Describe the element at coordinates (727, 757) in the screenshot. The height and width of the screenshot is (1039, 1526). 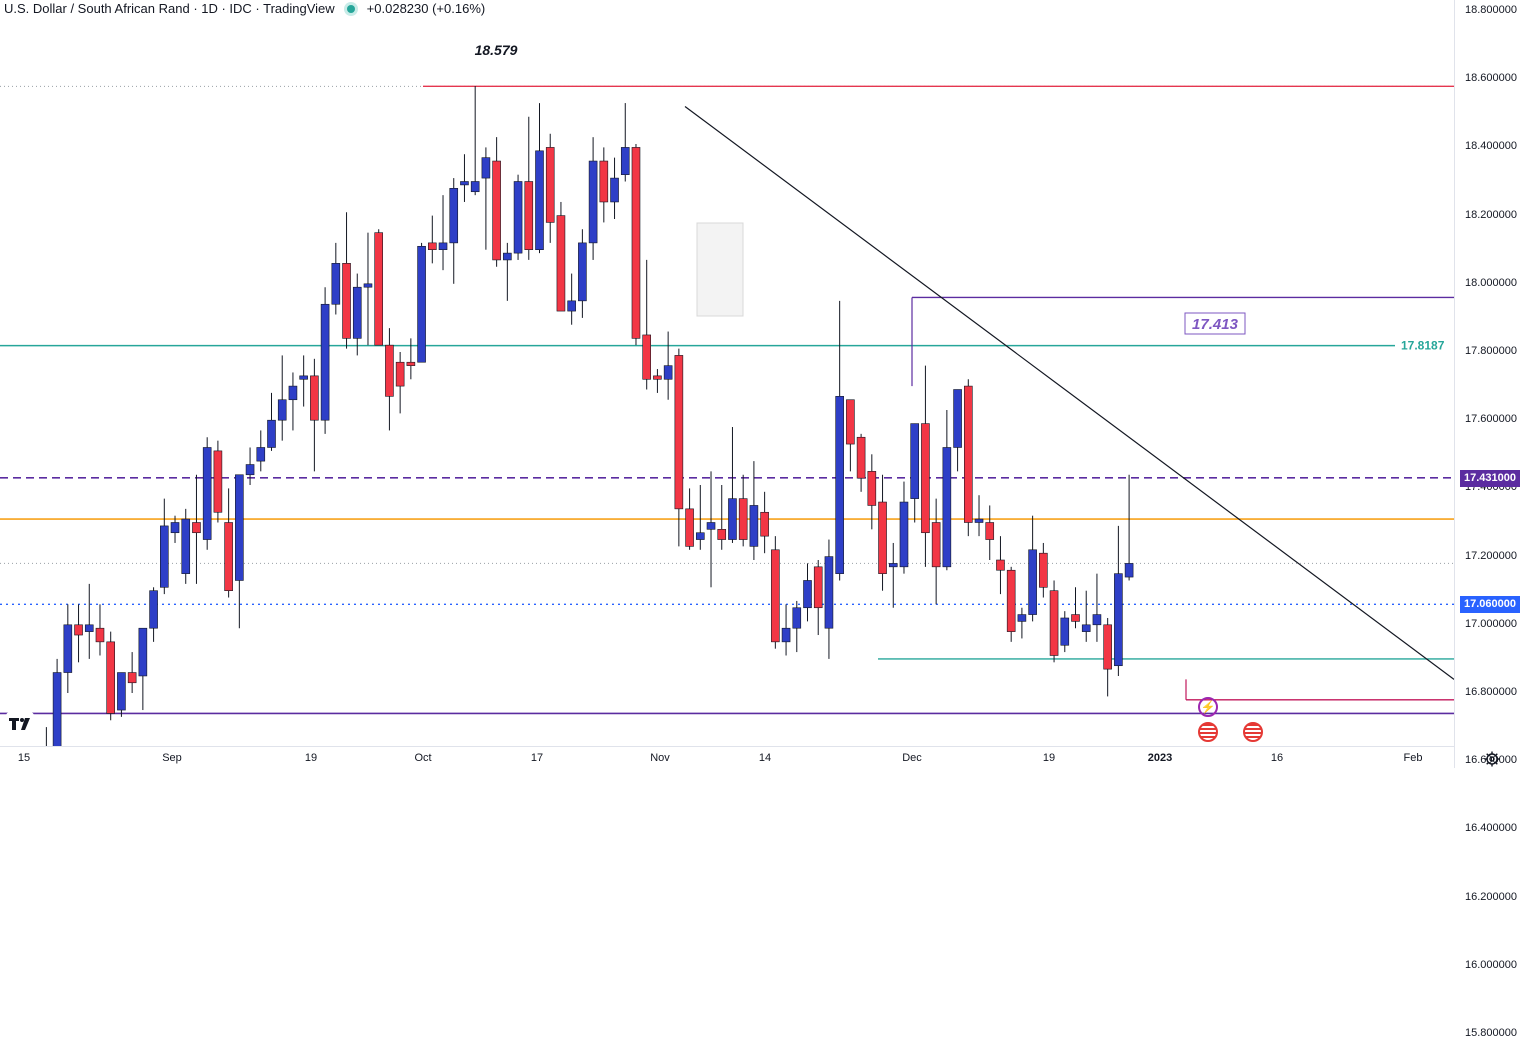
I see `time-axis: 15 Sep 19 Oct 17 Nov 14 Dec 19 2023 16 Feb` at that location.